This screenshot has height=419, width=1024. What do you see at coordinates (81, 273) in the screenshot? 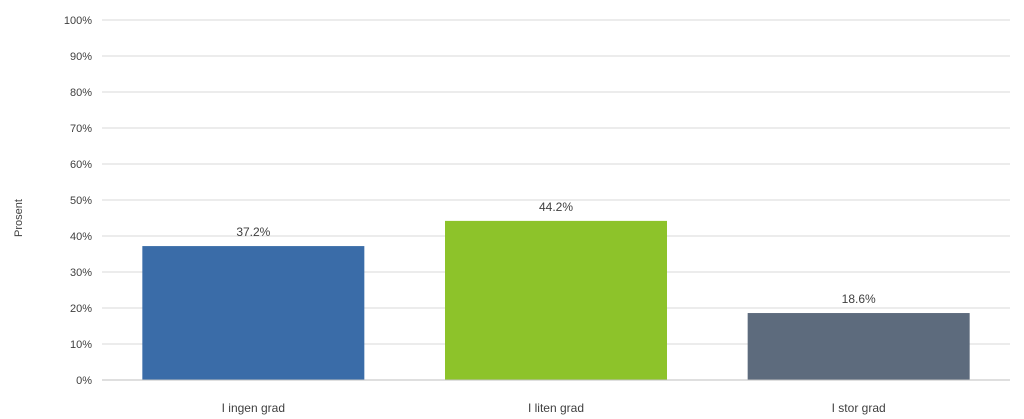
I see `y-tick-label: 30%` at bounding box center [81, 273].